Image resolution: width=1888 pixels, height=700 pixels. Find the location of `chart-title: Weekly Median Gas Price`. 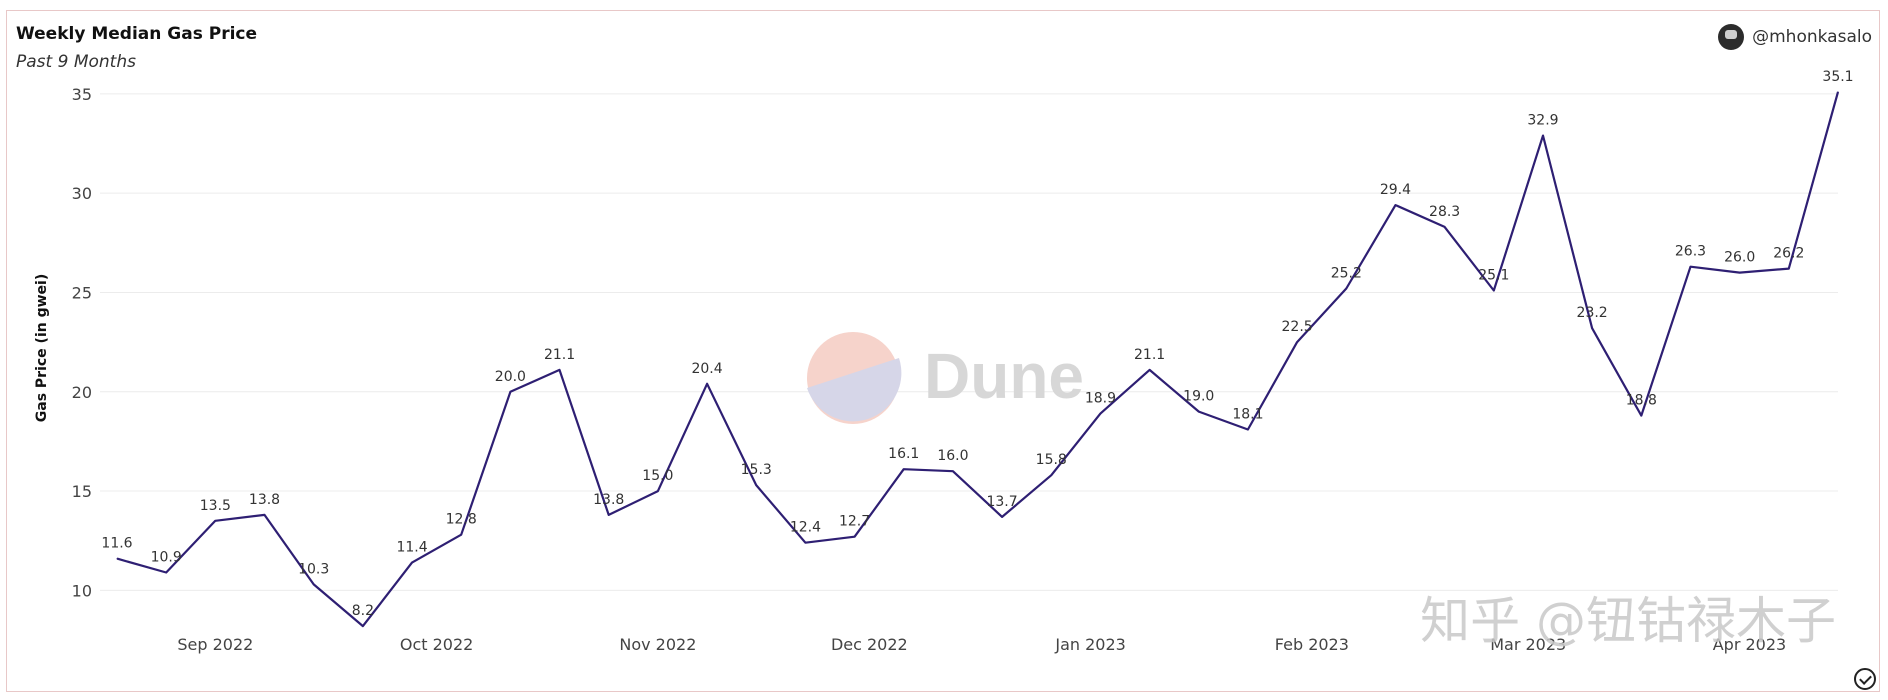

chart-title: Weekly Median Gas Price is located at coordinates (137, 34).